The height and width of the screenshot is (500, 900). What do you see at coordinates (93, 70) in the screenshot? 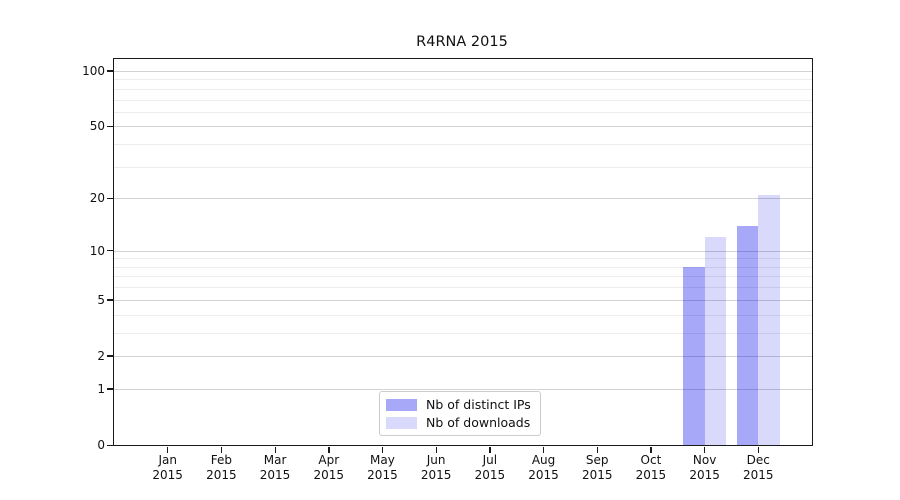
I see `y-tick-label: 100` at bounding box center [93, 70].